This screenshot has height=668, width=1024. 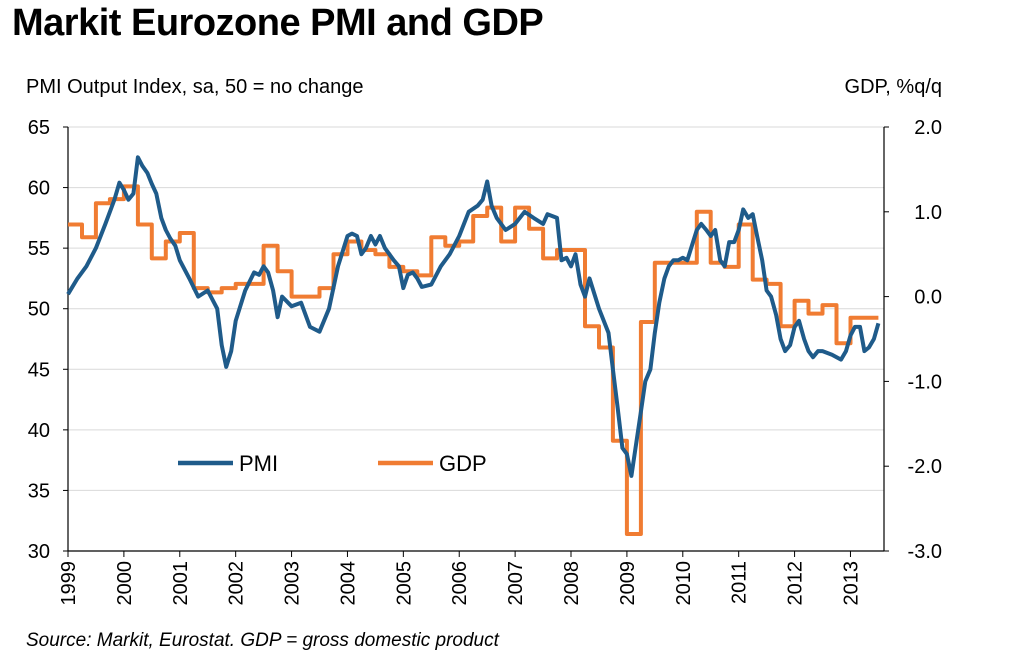 I want to click on left-tick-label: 35, so click(x=39, y=491).